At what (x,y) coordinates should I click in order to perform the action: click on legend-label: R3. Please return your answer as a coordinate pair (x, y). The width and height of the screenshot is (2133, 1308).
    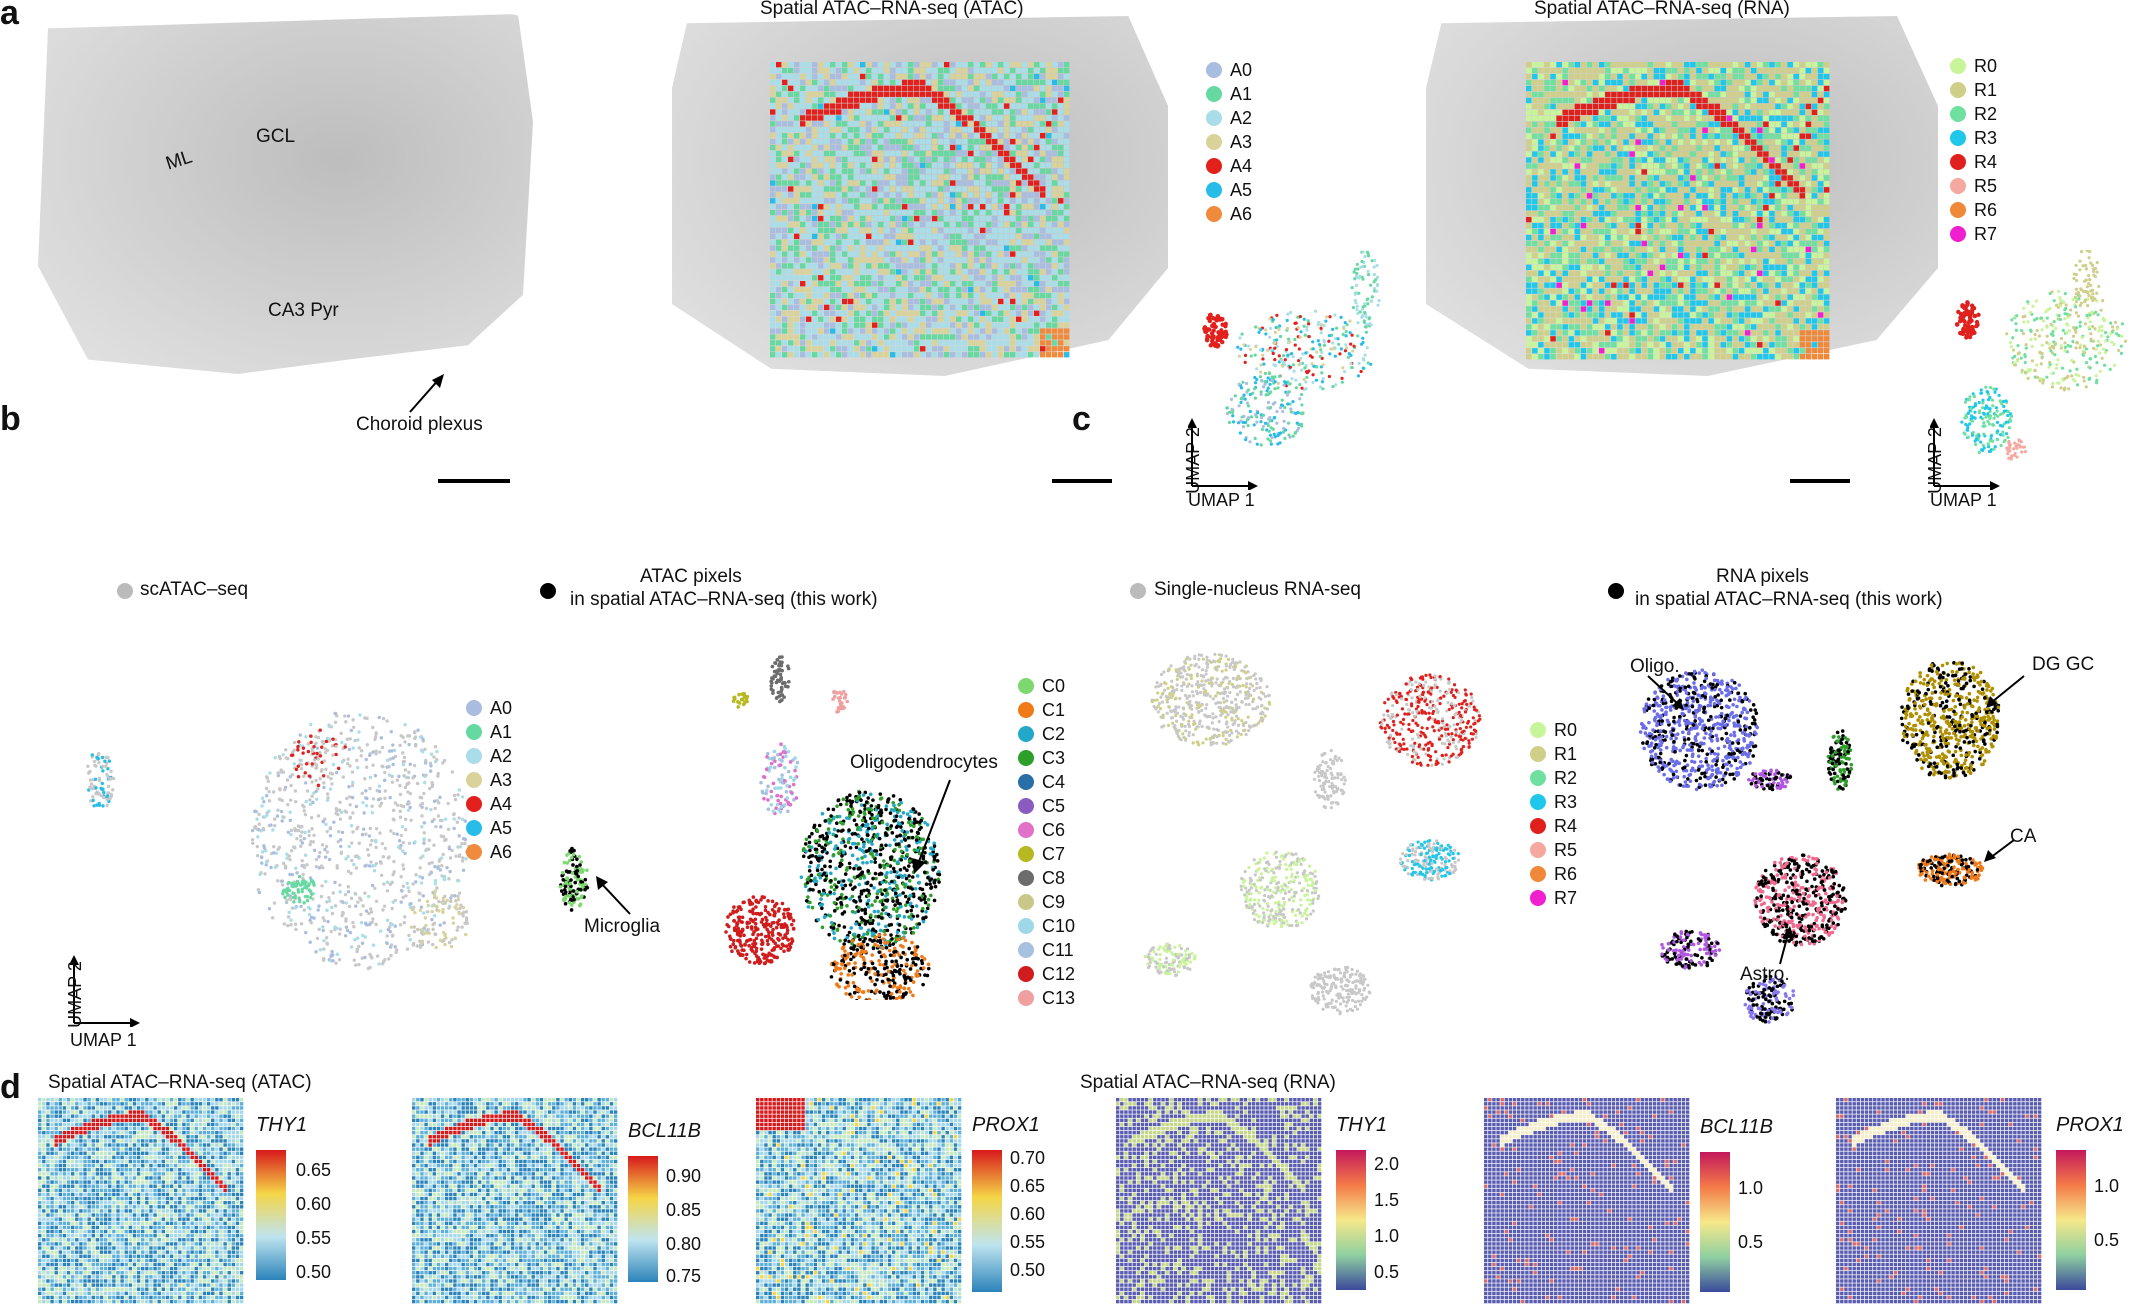
    Looking at the image, I should click on (1985, 138).